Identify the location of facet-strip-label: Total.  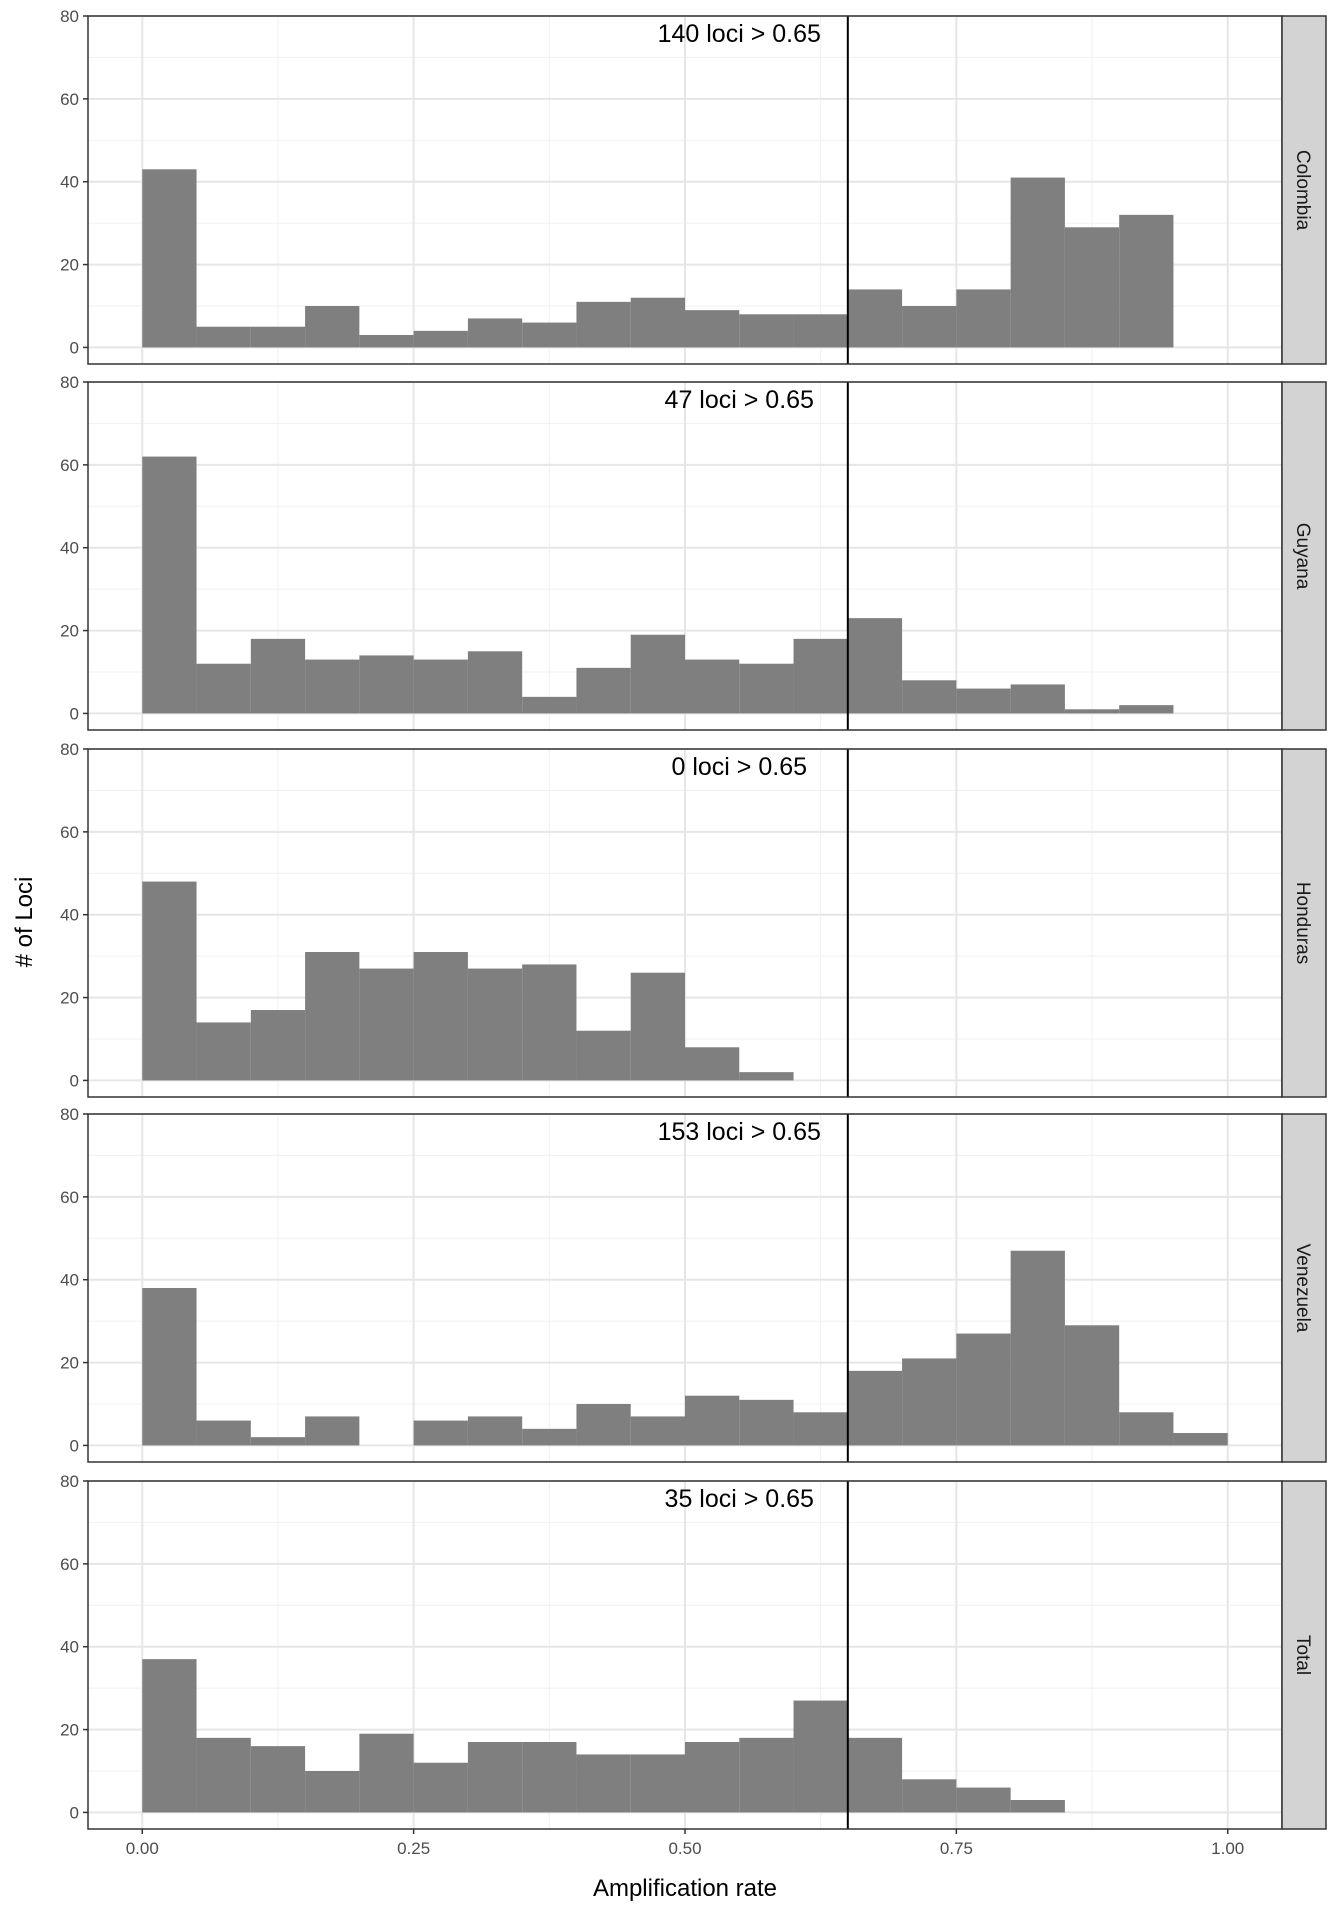
(1302, 1655).